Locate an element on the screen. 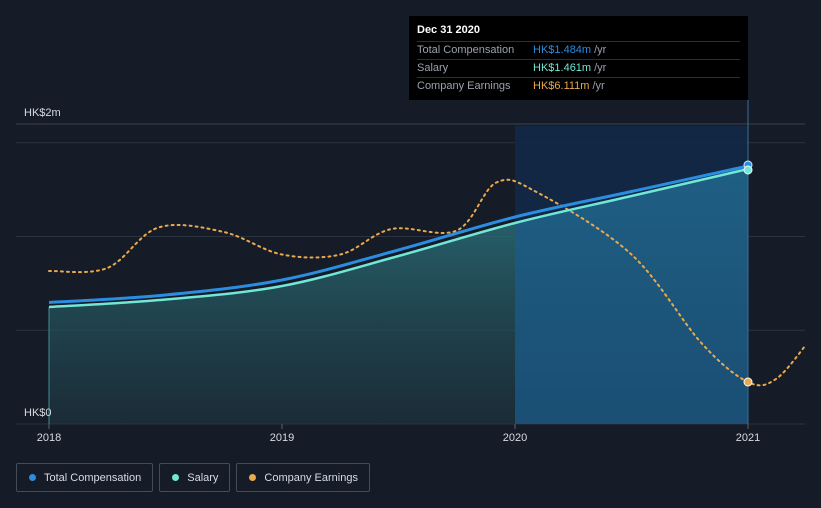 The height and width of the screenshot is (508, 821). salary-point is located at coordinates (748, 170).